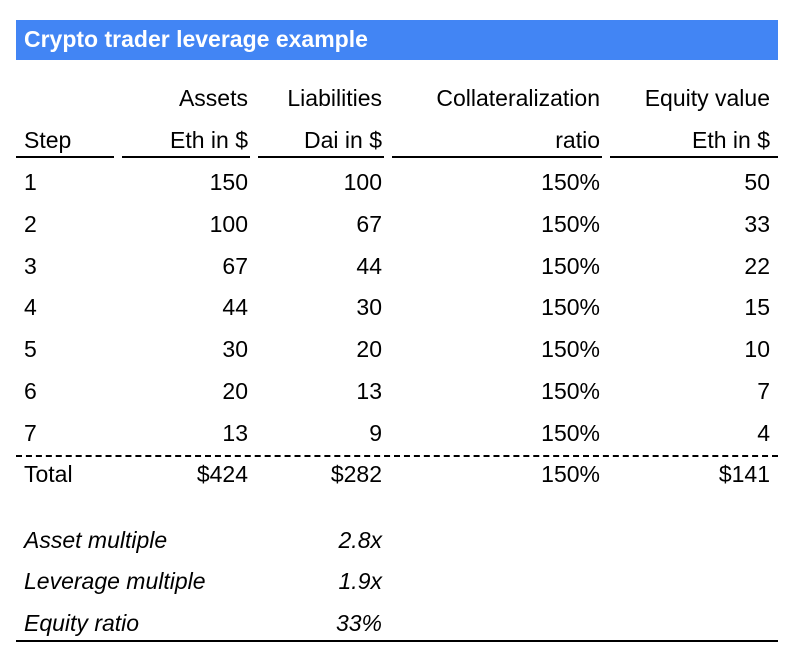 Image resolution: width=796 pixels, height=662 pixels. What do you see at coordinates (213, 98) in the screenshot?
I see `header-assets-top: Assets` at bounding box center [213, 98].